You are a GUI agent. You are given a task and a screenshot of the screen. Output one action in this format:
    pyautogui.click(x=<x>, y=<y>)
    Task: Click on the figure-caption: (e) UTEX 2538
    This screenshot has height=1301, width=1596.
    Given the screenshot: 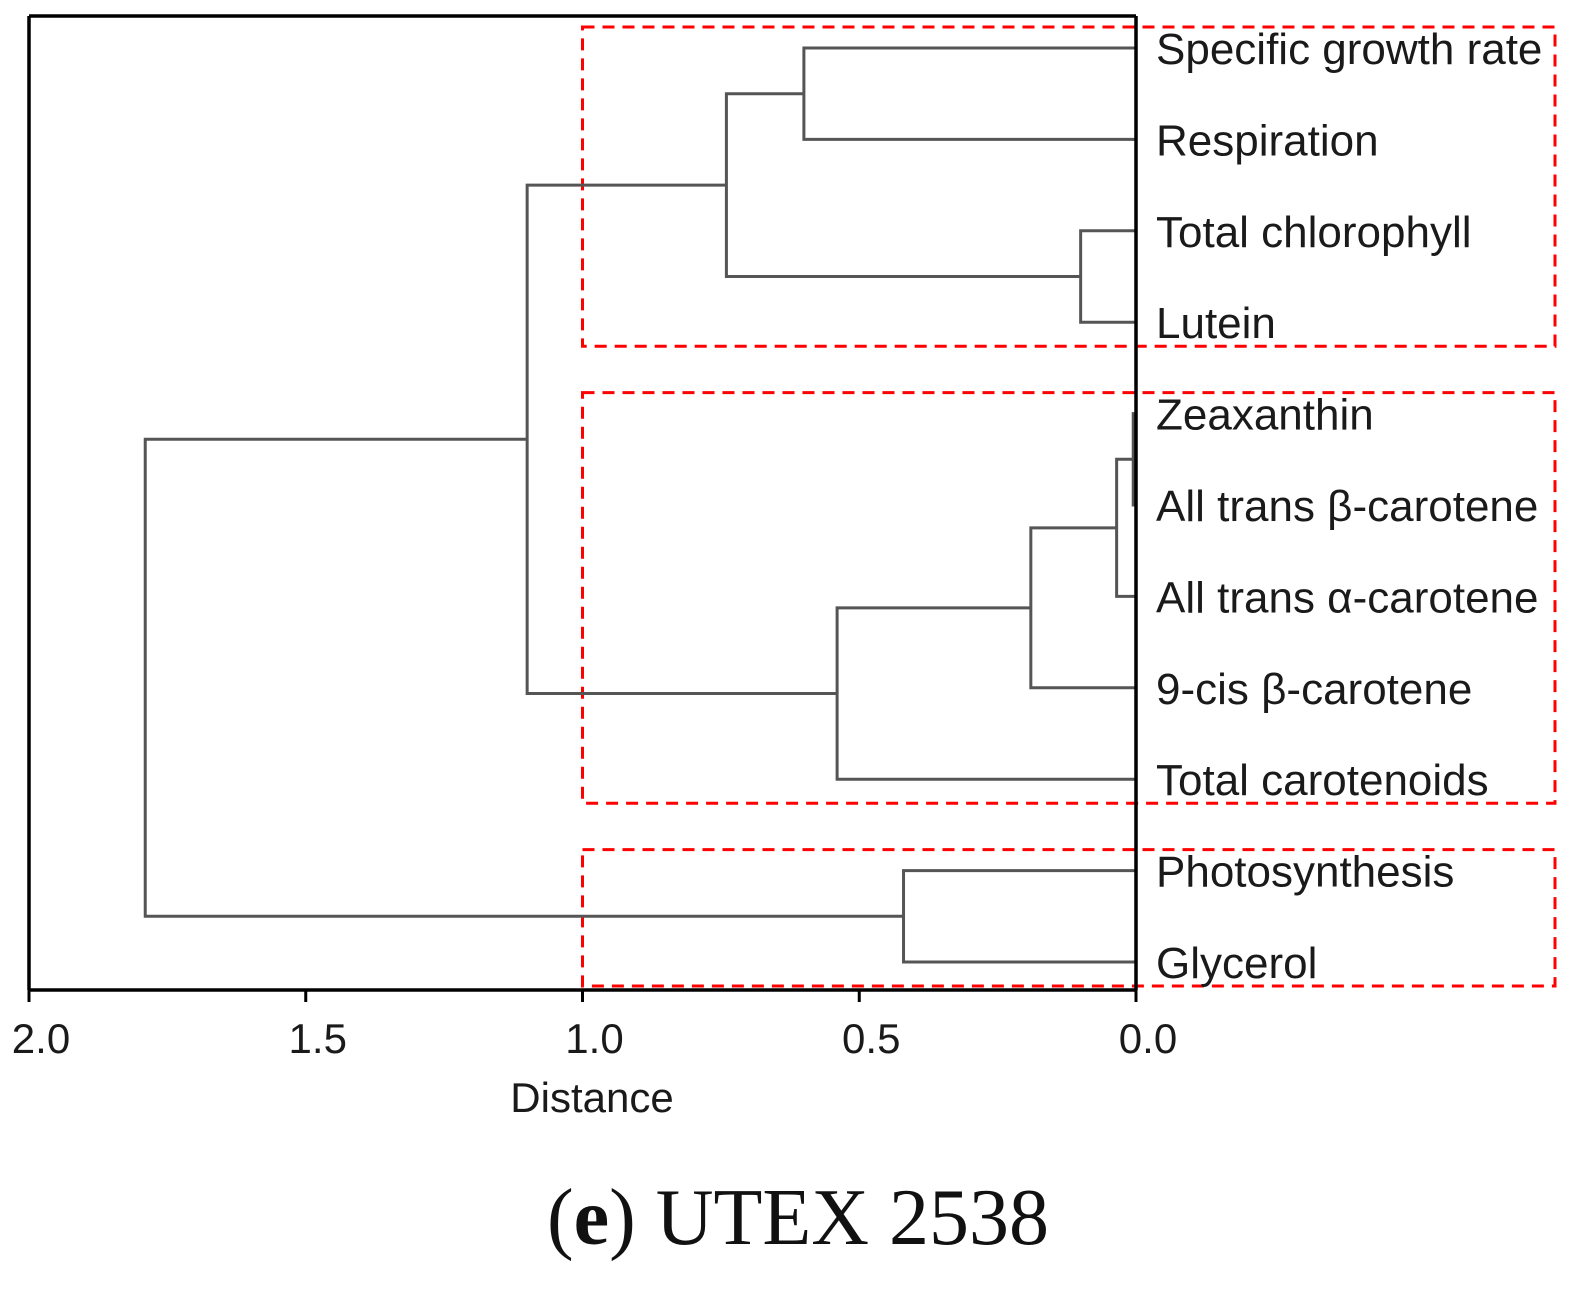 What is the action you would take?
    pyautogui.click(x=798, y=1218)
    